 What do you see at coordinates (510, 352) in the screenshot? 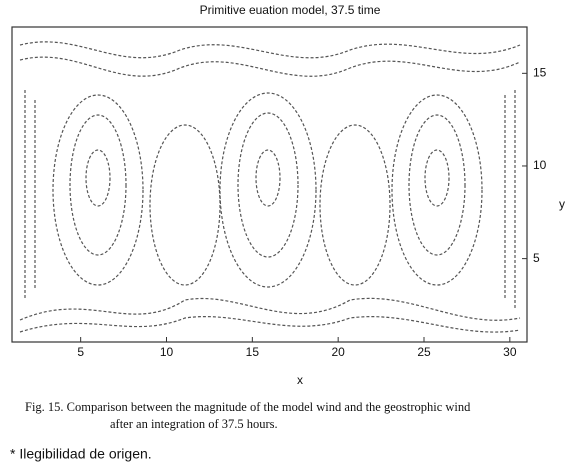
I see `x-tick-label: 30` at bounding box center [510, 352].